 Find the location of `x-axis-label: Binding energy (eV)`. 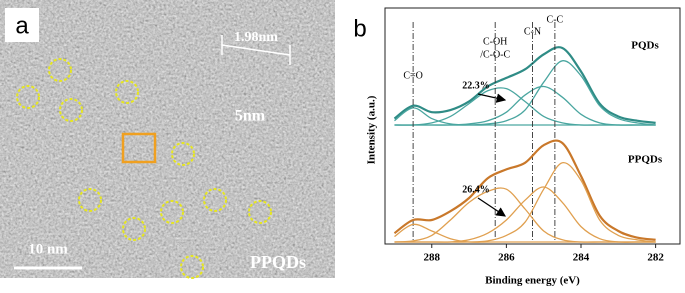

x-axis-label: Binding energy (eV) is located at coordinates (532, 281).